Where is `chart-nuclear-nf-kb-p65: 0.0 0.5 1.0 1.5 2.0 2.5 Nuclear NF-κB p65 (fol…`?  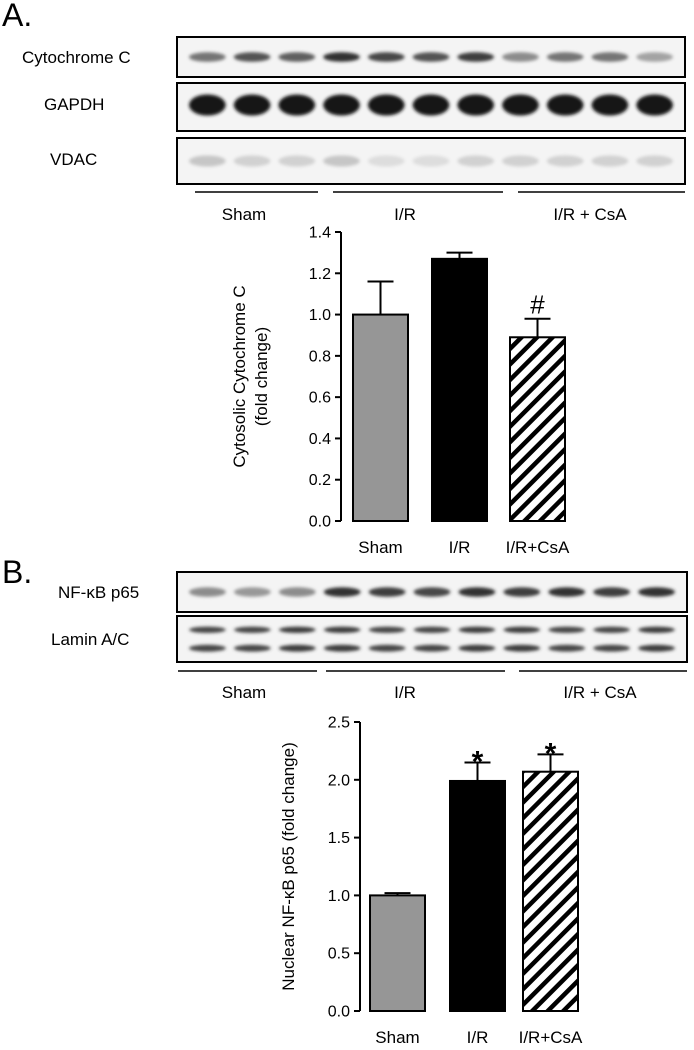
chart-nuclear-nf-kb-p65: 0.0 0.5 1.0 1.5 2.0 2.5 Nuclear NF-κB p65 (fol… is located at coordinates (431, 881).